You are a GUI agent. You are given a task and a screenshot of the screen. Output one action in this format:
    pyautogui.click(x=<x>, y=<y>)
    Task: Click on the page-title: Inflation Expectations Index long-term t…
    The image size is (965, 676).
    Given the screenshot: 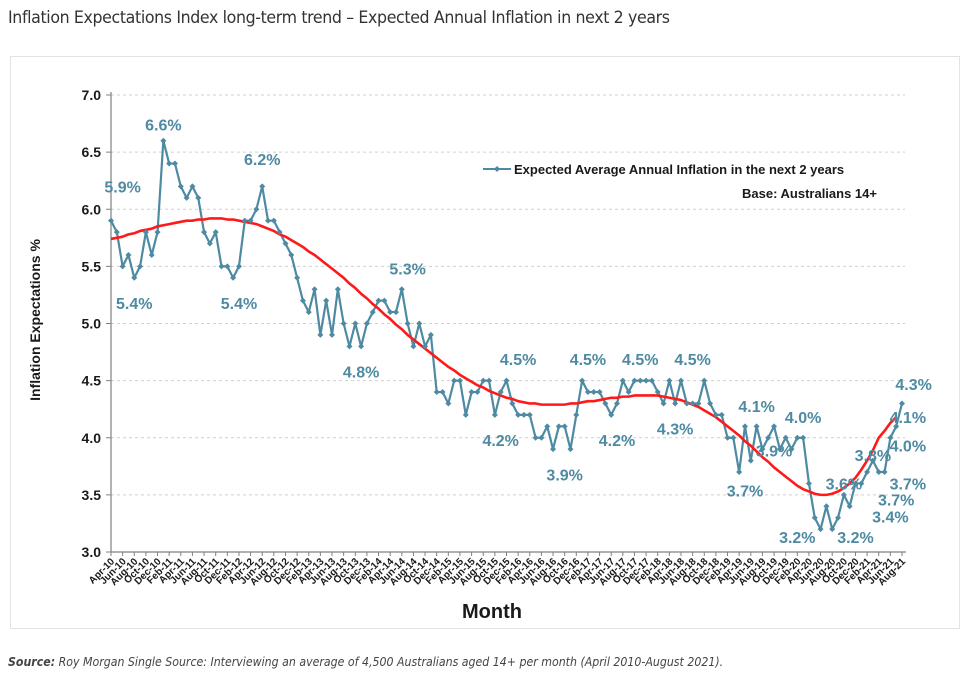 What is the action you would take?
    pyautogui.click(x=339, y=18)
    